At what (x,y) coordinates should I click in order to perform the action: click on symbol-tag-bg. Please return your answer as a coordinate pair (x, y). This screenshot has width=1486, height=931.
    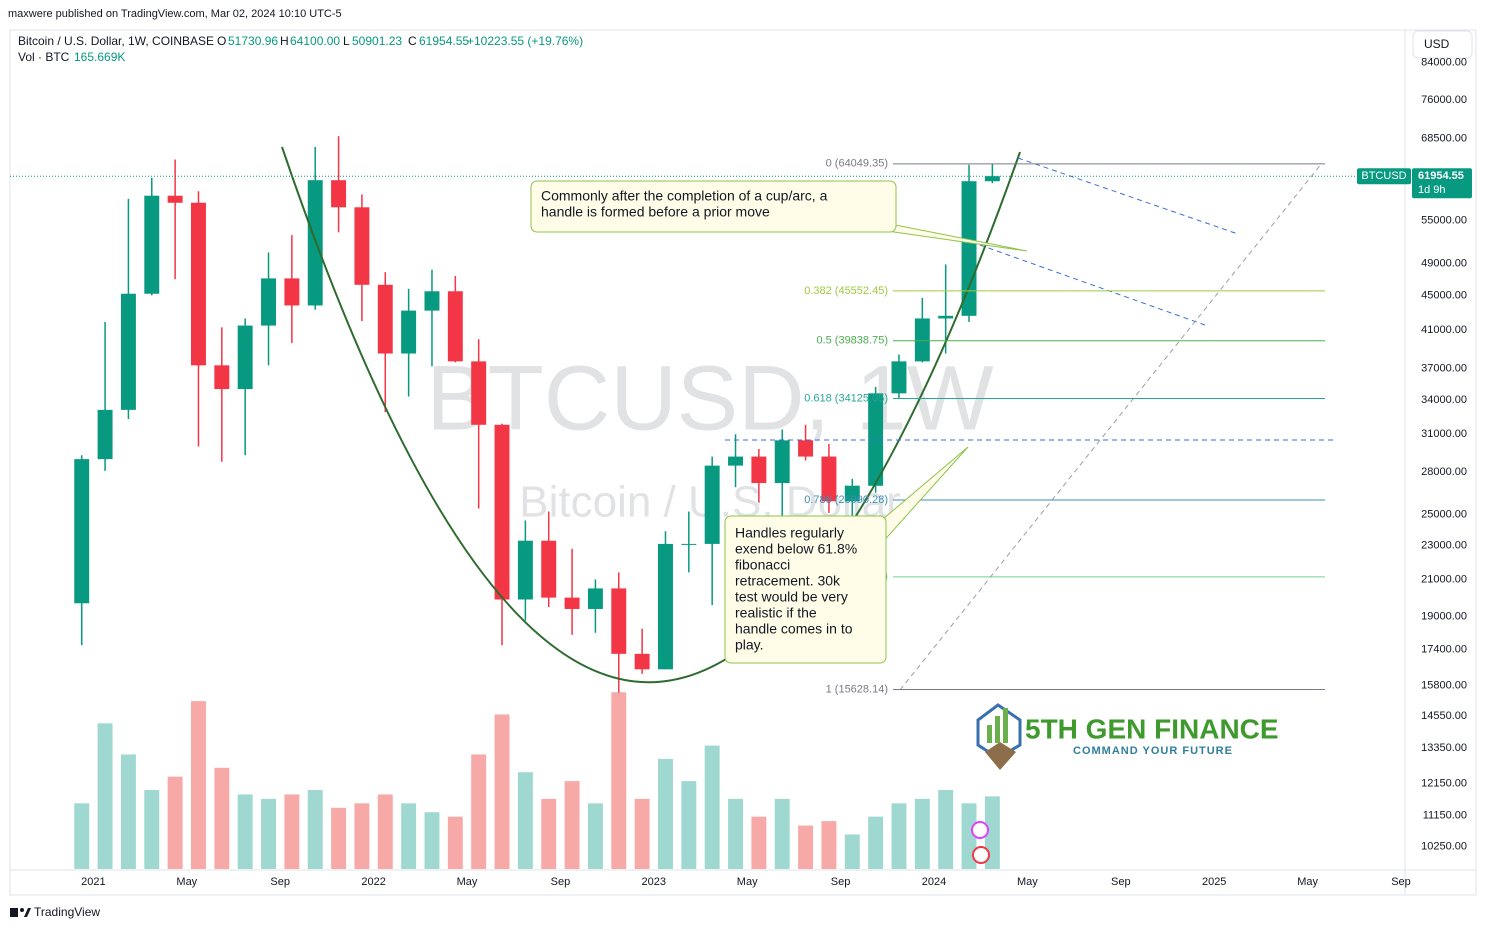
    Looking at the image, I should click on (1384, 176).